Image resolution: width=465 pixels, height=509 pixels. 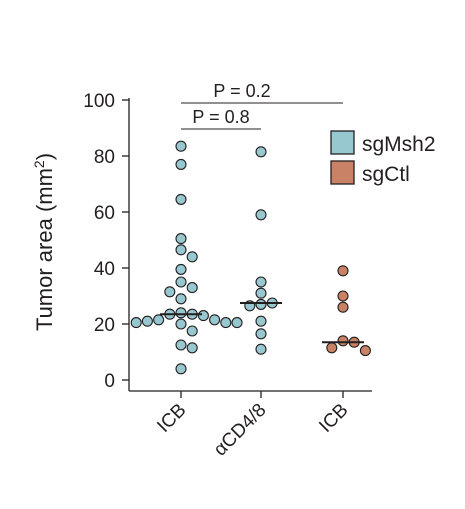 I want to click on significance-brackets: P = 0.2 P = 0.8, so click(x=262, y=105).